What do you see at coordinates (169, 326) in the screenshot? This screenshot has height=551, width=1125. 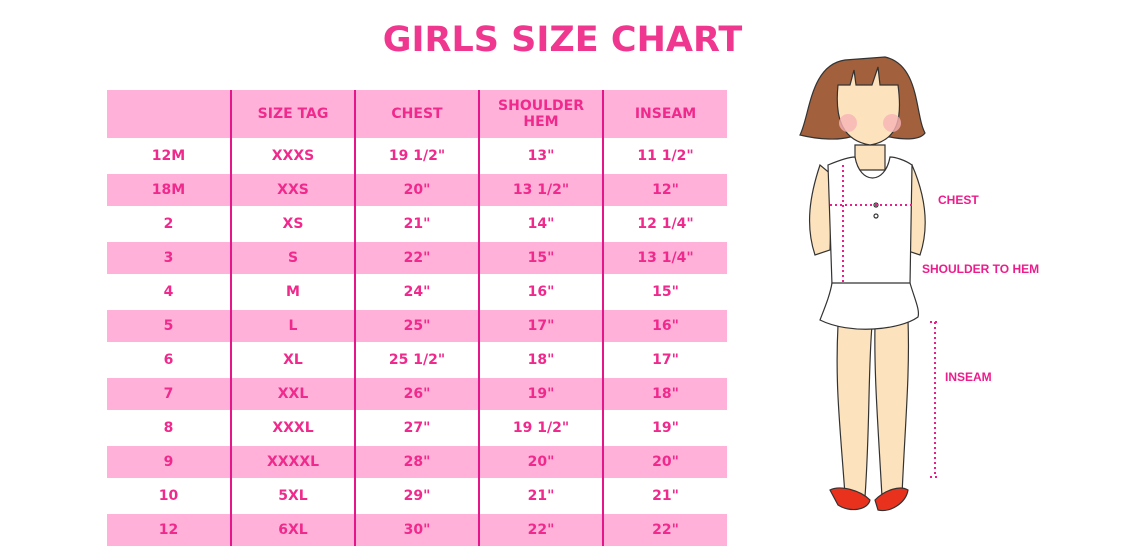 I see `table-cell: 5` at bounding box center [169, 326].